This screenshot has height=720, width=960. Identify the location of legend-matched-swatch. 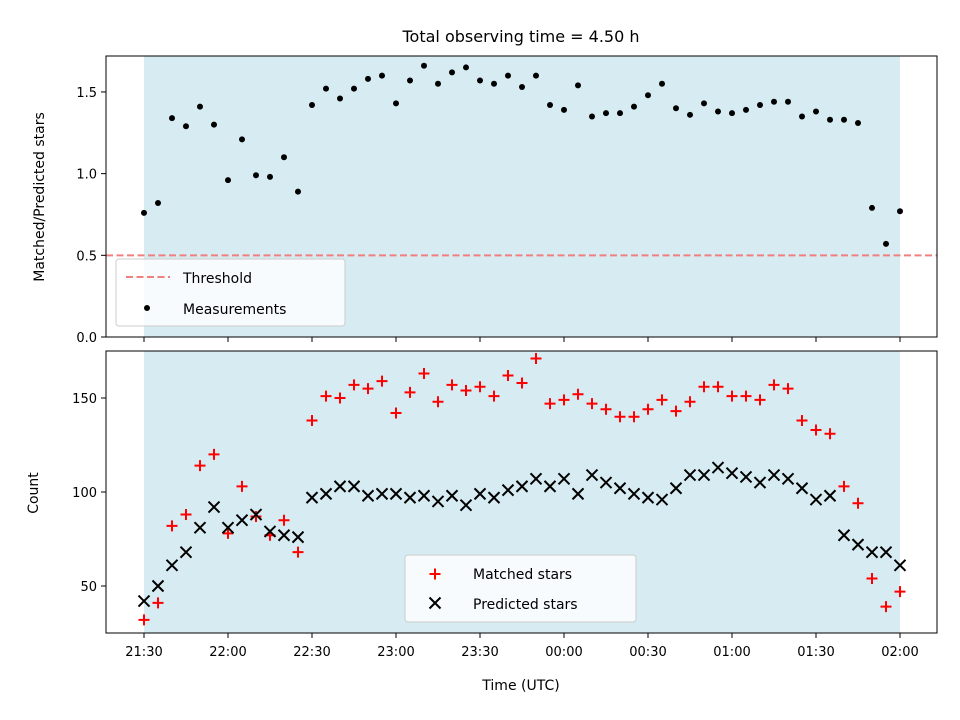
(435, 574).